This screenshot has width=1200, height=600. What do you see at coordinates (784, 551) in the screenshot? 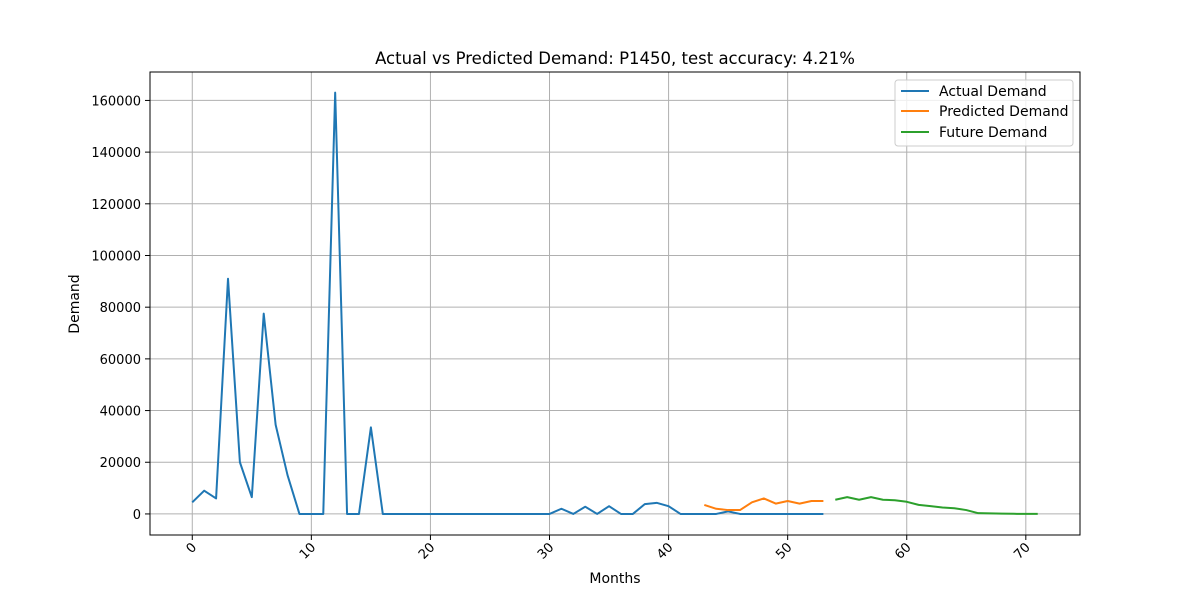
I see `x-tick-label: 50` at bounding box center [784, 551].